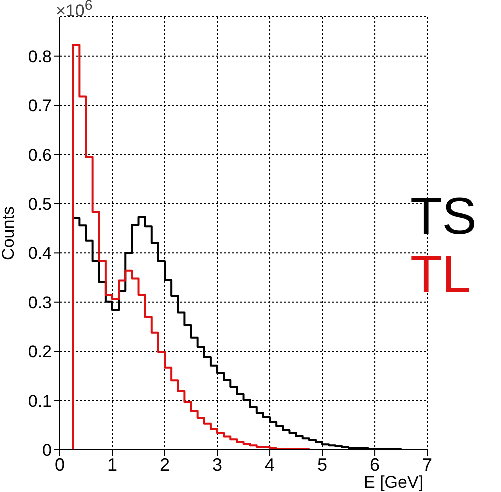  What do you see at coordinates (40, 254) in the screenshot?
I see `y-tick-label: 0.4` at bounding box center [40, 254].